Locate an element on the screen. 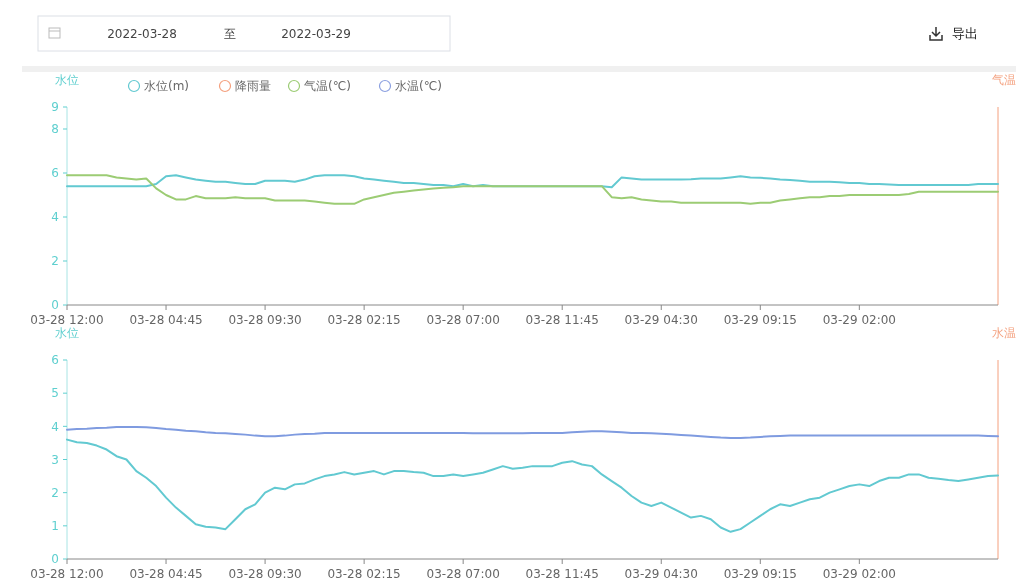 The width and height of the screenshot is (1024, 585). y2-axis-title: 气温 is located at coordinates (1004, 80).